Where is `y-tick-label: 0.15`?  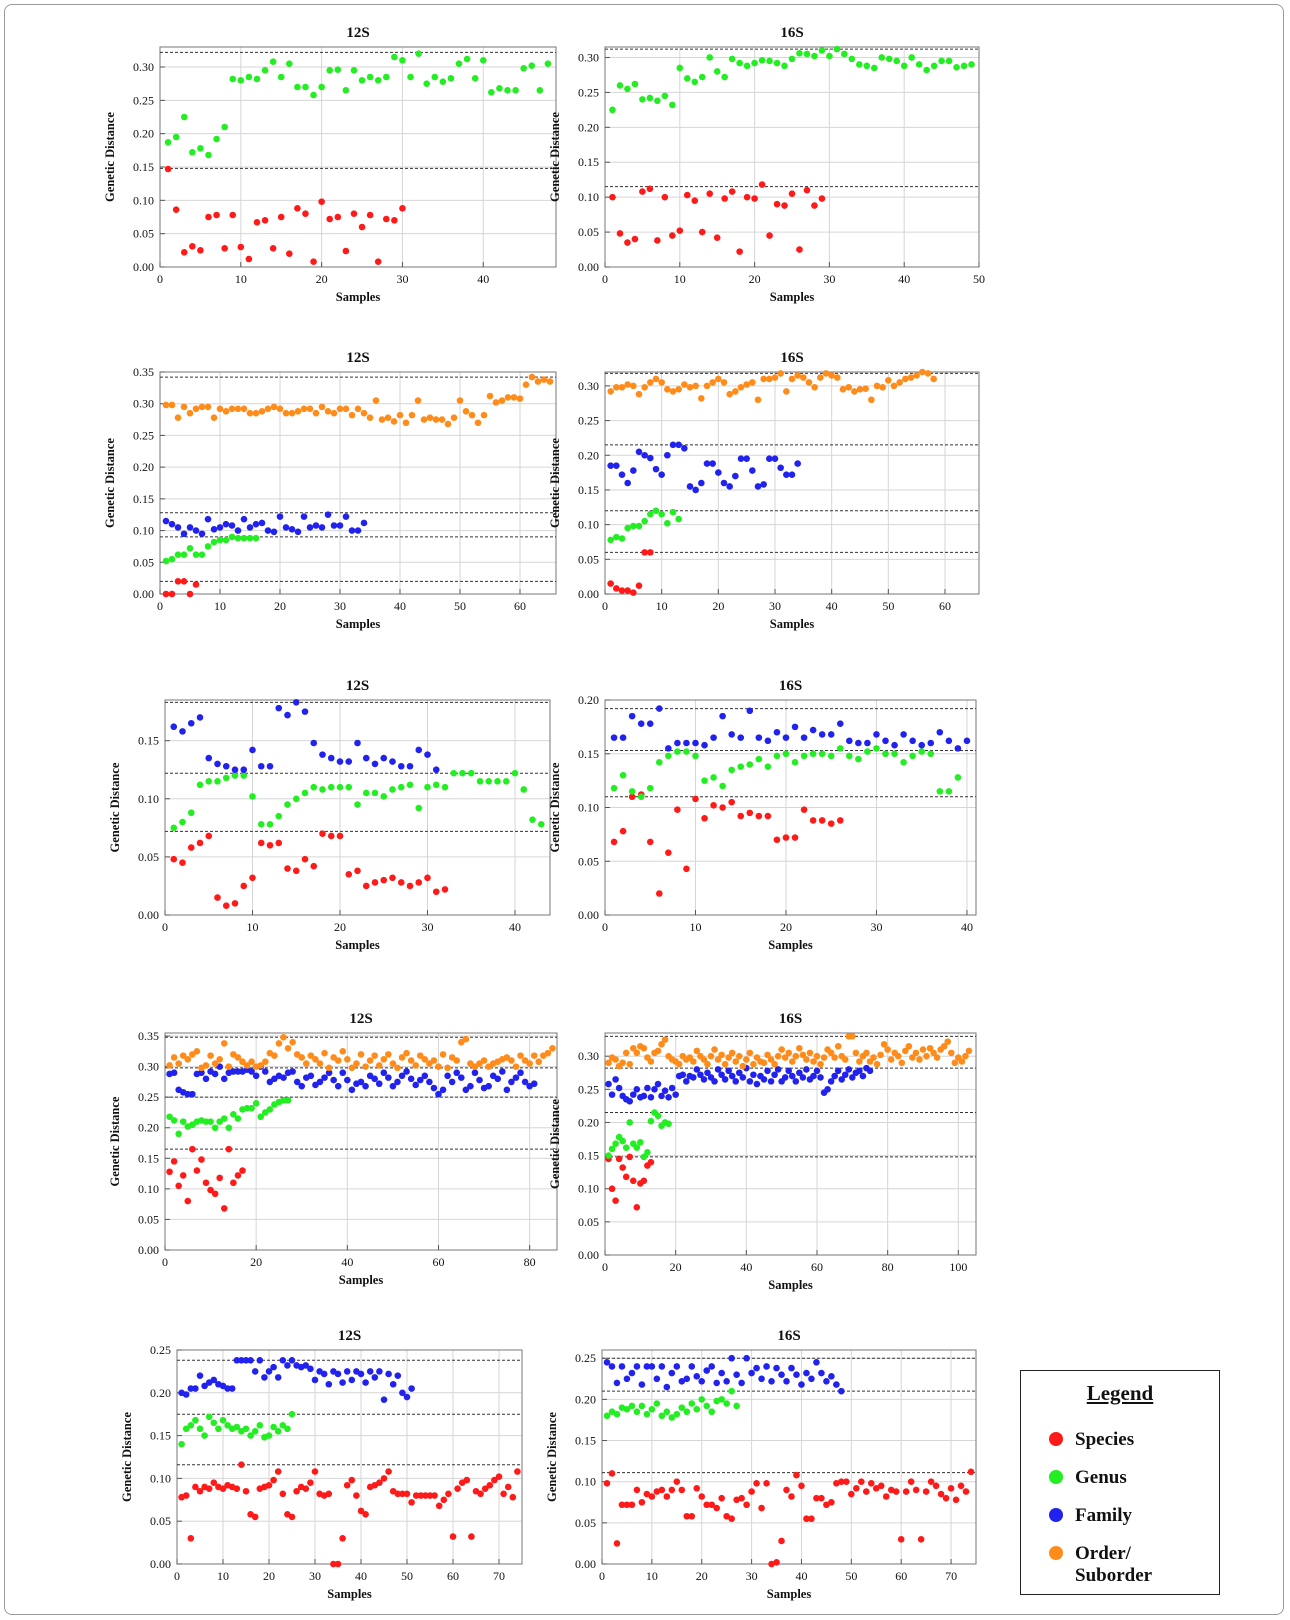
y-tick-label: 0.15 is located at coordinates (143, 167).